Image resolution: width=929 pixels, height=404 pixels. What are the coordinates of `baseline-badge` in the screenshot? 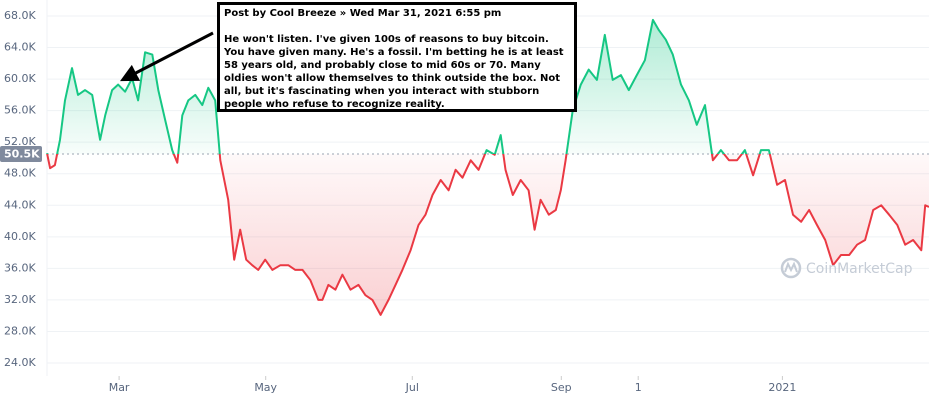 It's located at (21, 154).